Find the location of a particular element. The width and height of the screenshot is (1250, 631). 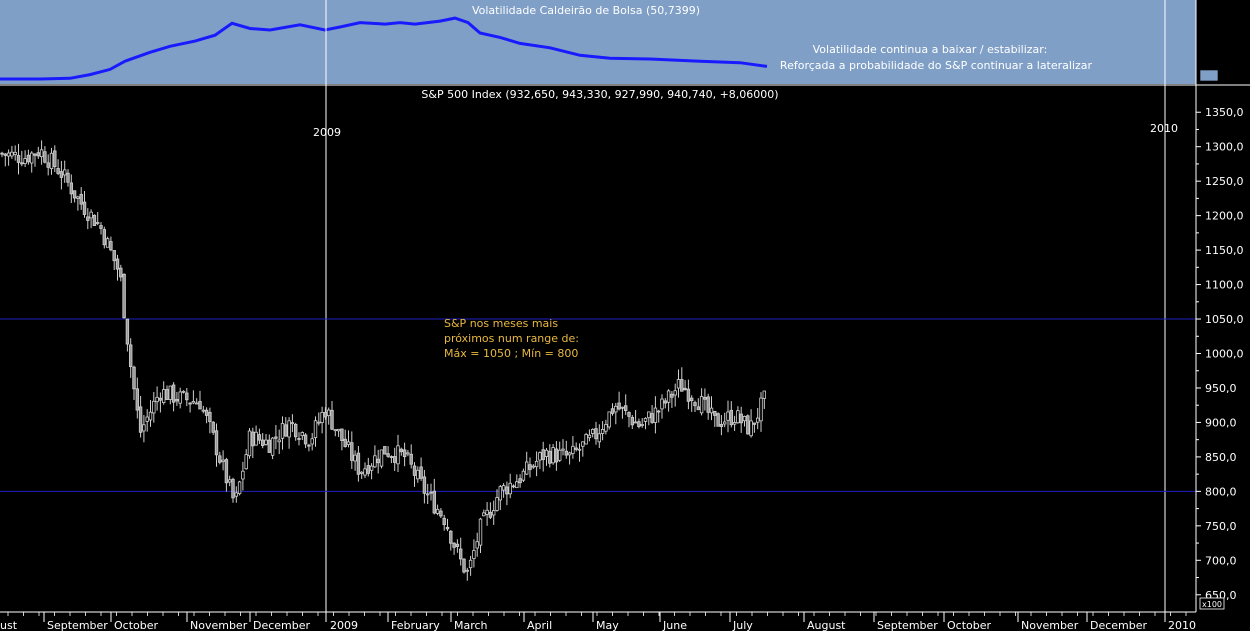

x-axis-label: 2010 is located at coordinates (1182, 625).